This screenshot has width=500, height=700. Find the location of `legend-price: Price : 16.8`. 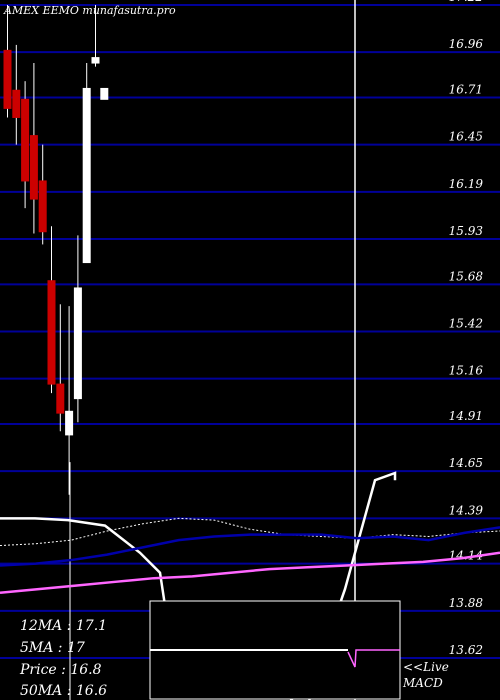

legend-price: Price : 16.8 is located at coordinates (60, 670).